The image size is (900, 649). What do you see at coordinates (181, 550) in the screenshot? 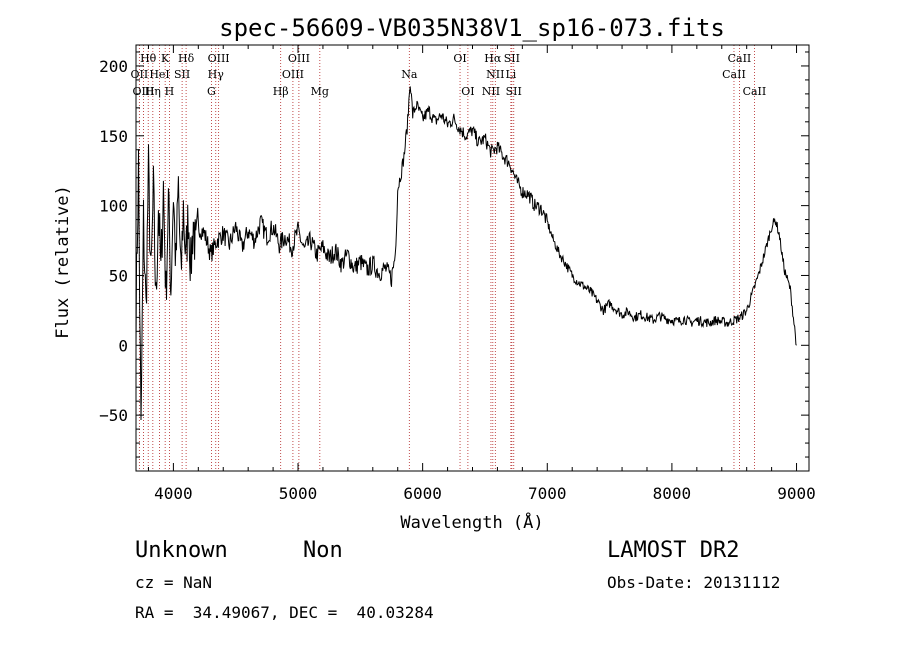
I see `object-class: Unknown` at bounding box center [181, 550].